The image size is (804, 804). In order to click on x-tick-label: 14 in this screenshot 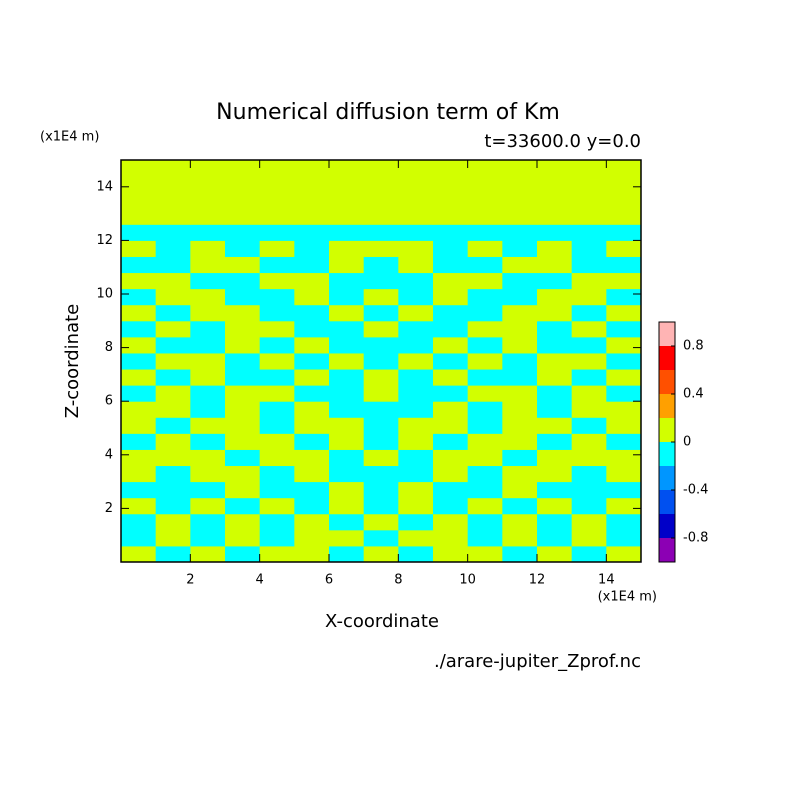, I will do `click(606, 580)`.